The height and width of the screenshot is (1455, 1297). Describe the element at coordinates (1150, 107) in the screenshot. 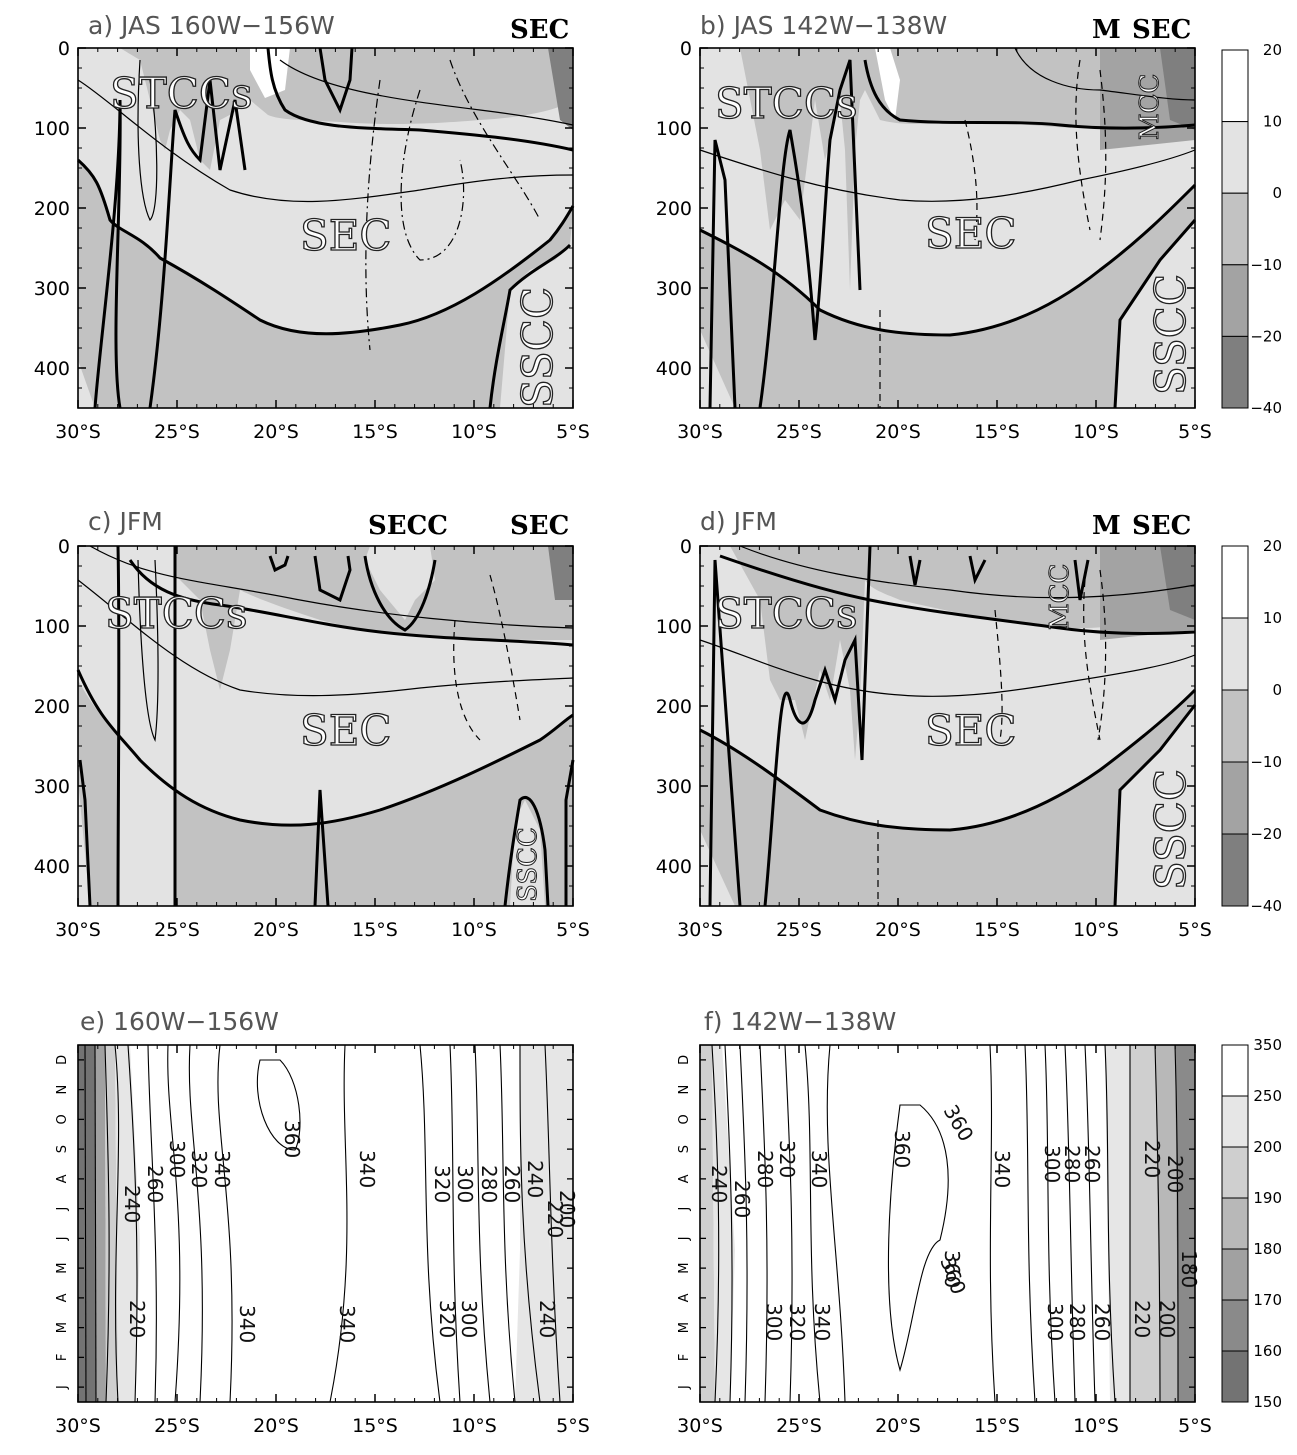

I see `panel-b-label-mcc: MCC` at that location.